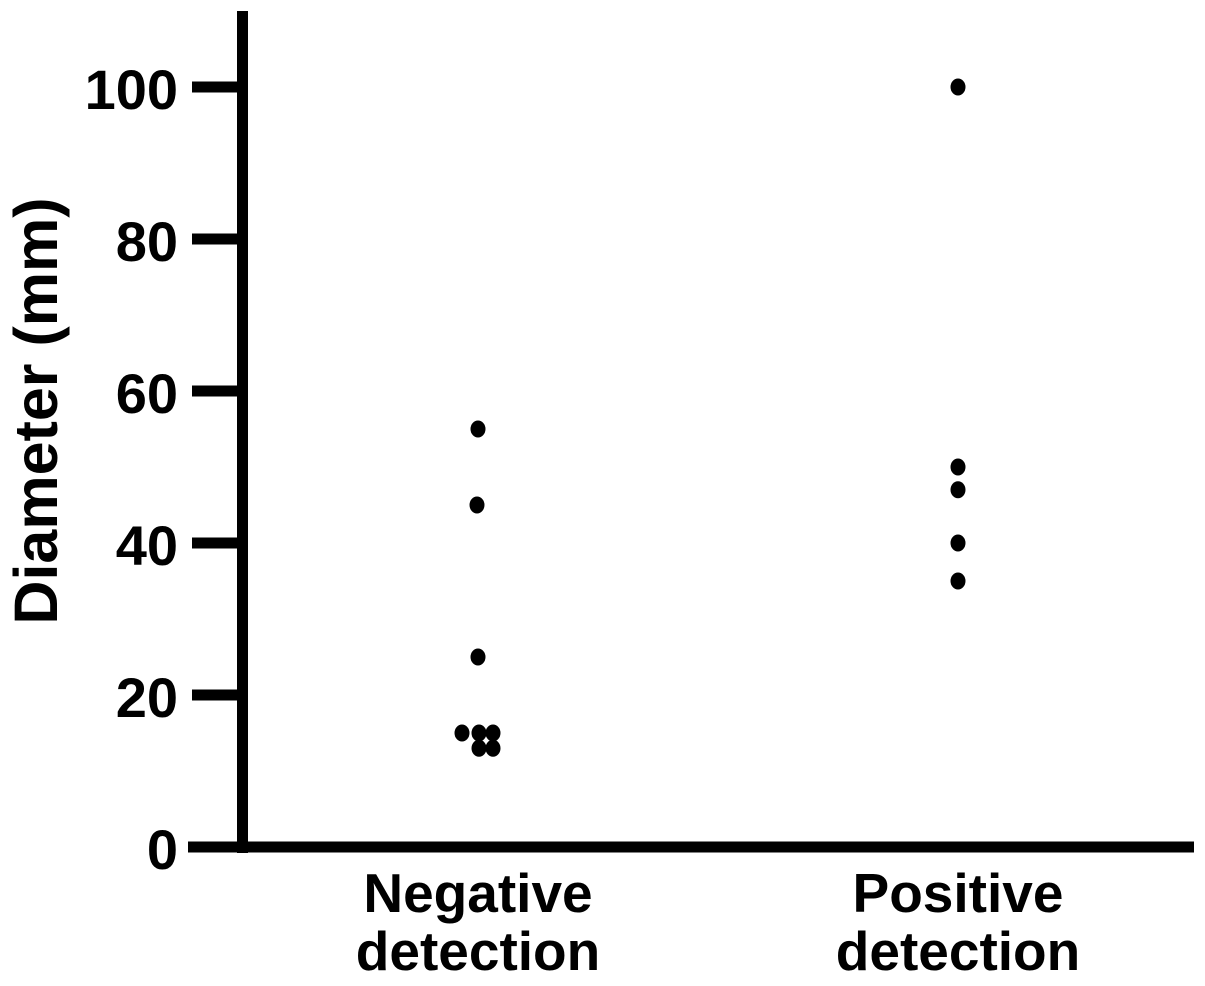 Image resolution: width=1205 pixels, height=986 pixels. Describe the element at coordinates (146, 393) in the screenshot. I see `y-tick-label: 60` at that location.